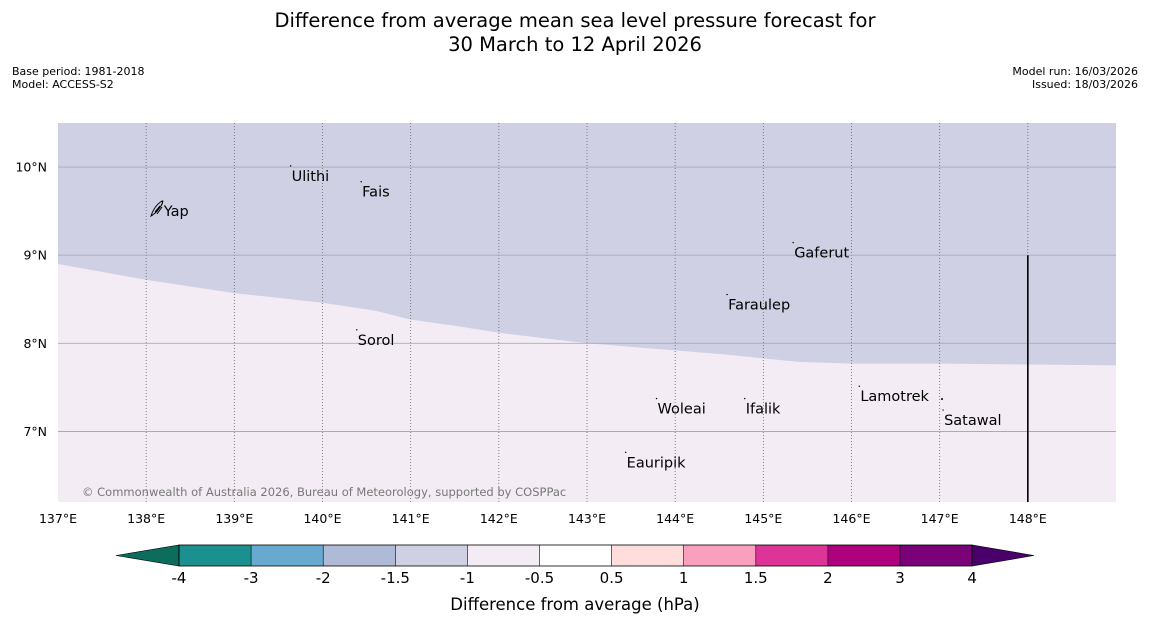 The image size is (1150, 644). What do you see at coordinates (323, 578) in the screenshot?
I see `colorbar-tick-label: -2` at bounding box center [323, 578].